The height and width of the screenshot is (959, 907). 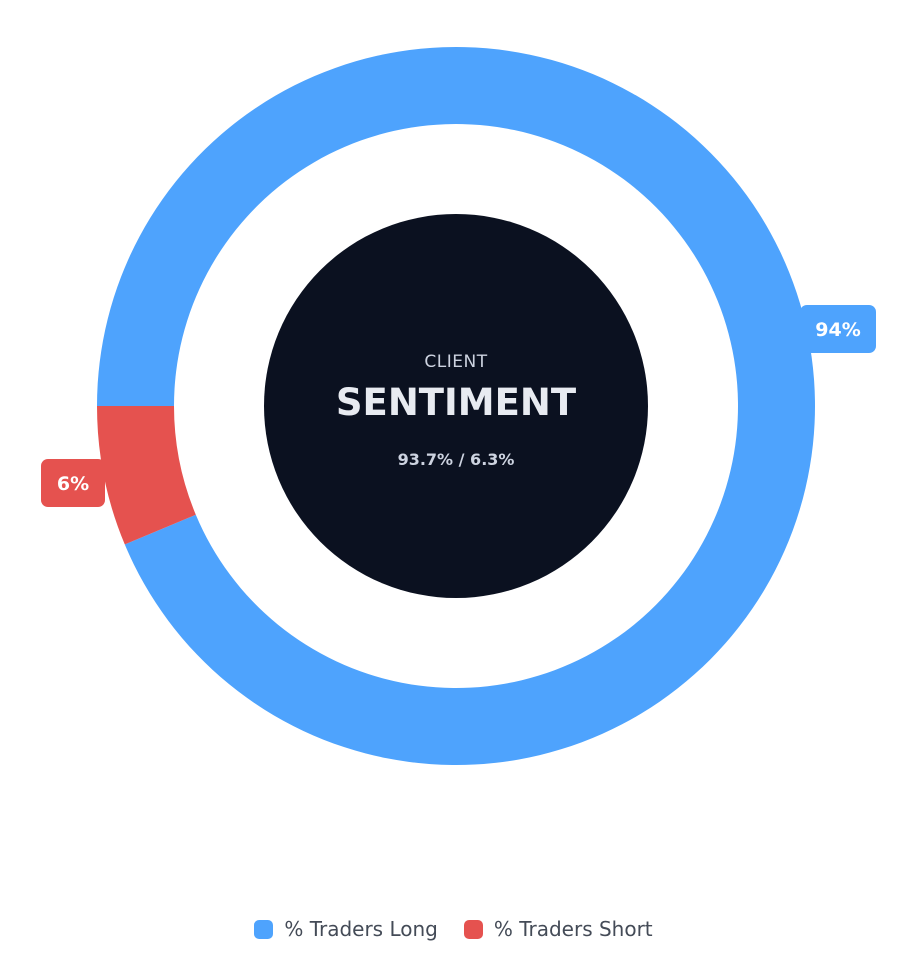 I want to click on data-label-long-bg, so click(x=838, y=329).